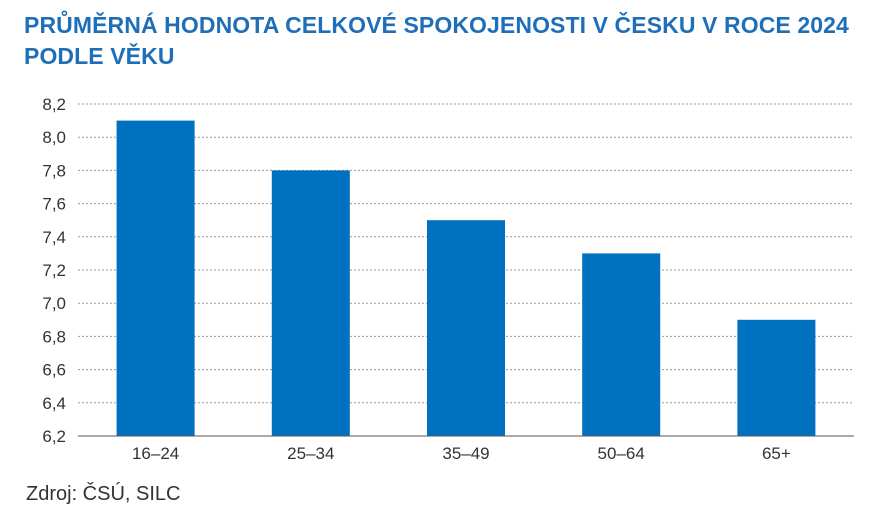 Image resolution: width=875 pixels, height=513 pixels. I want to click on chart-title-line-2: PODLE VĚKU, so click(99, 56).